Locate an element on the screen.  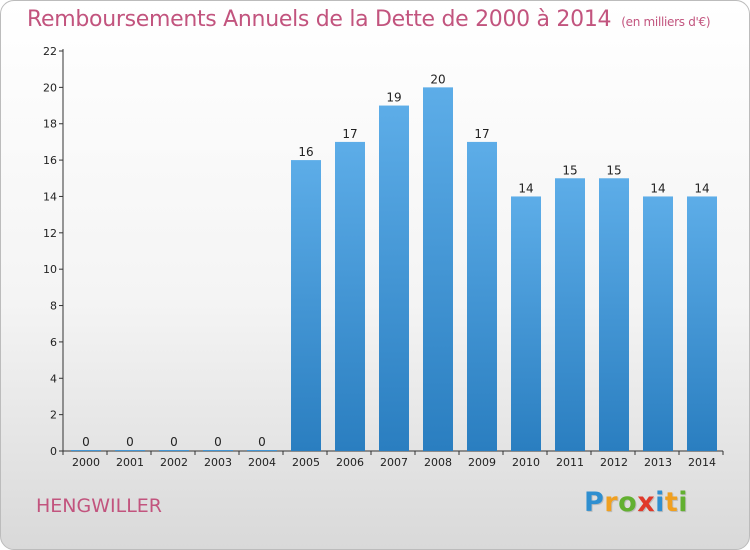
y-tick-label: 0 is located at coordinates (53, 451).